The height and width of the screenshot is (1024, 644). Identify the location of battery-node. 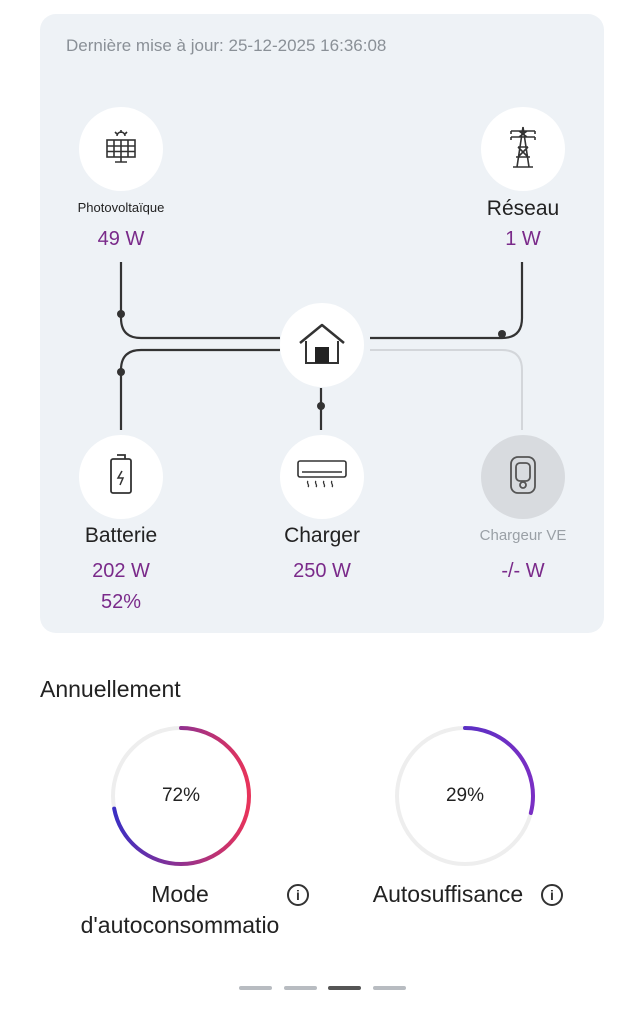
(121, 477).